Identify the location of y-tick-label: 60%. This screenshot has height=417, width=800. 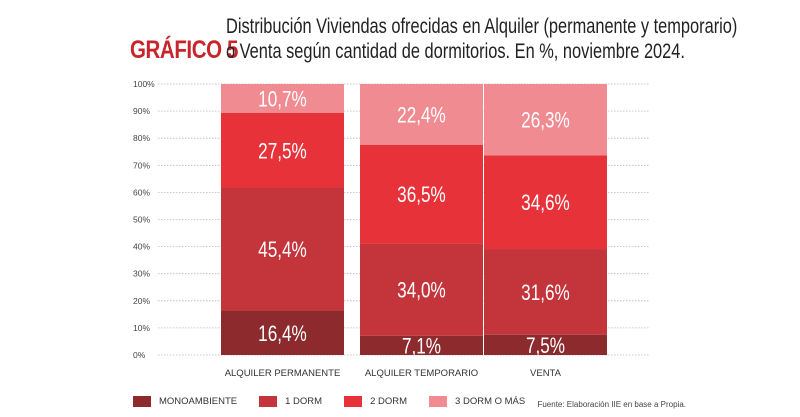
(141, 192).